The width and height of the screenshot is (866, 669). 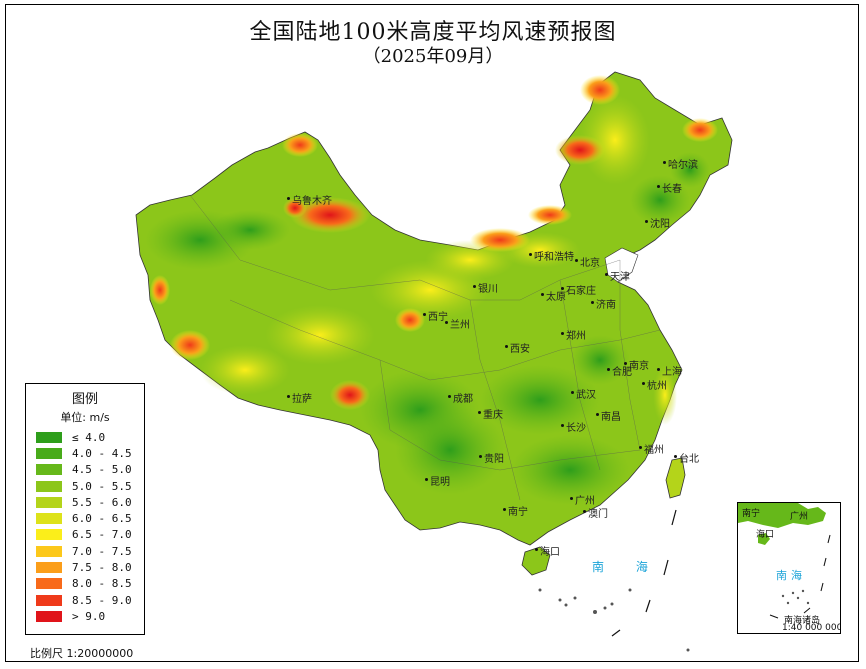 I want to click on legend-item: 4.0 - 4.5, so click(x=85, y=453).